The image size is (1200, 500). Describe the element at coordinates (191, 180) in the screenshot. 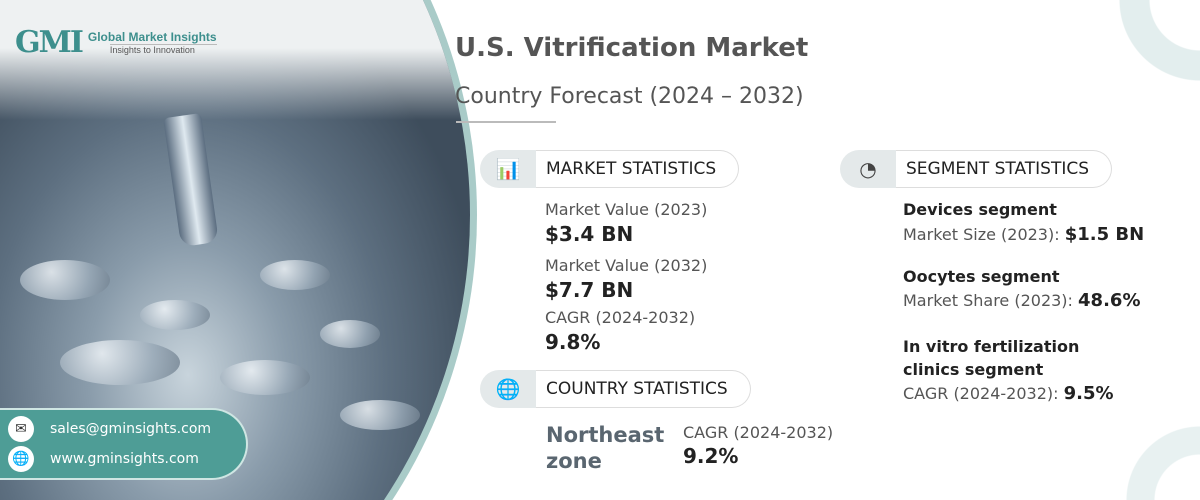

I see `vial-image` at that location.